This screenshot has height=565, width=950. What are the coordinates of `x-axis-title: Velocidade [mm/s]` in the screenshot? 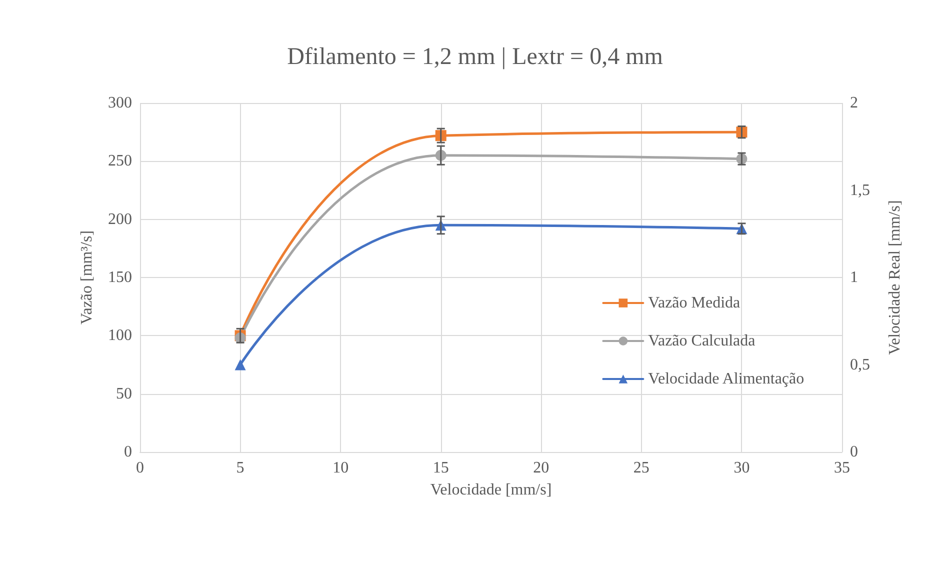 It's located at (491, 490).